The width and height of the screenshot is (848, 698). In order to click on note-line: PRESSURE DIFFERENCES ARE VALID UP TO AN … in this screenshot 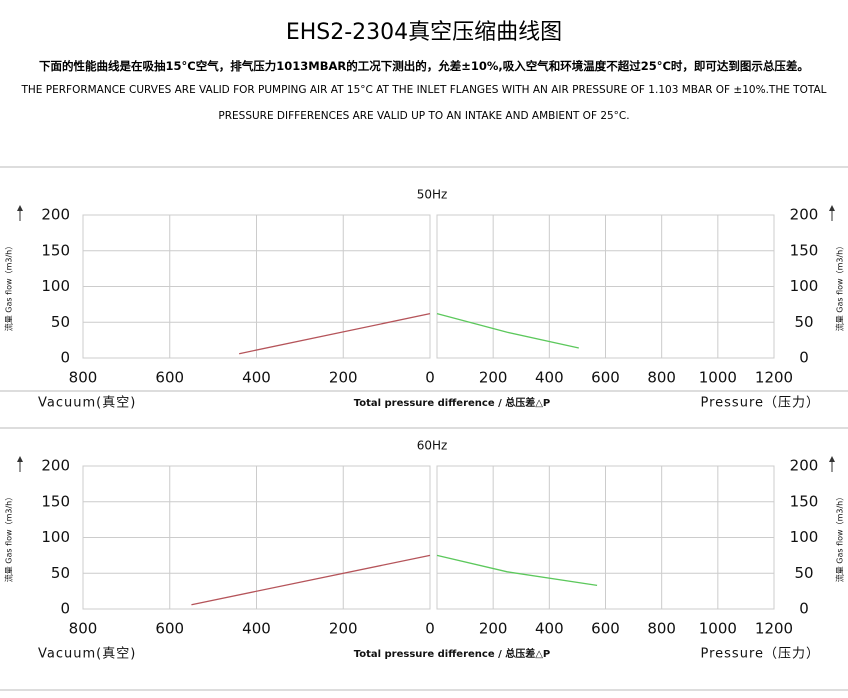, I will do `click(424, 116)`.